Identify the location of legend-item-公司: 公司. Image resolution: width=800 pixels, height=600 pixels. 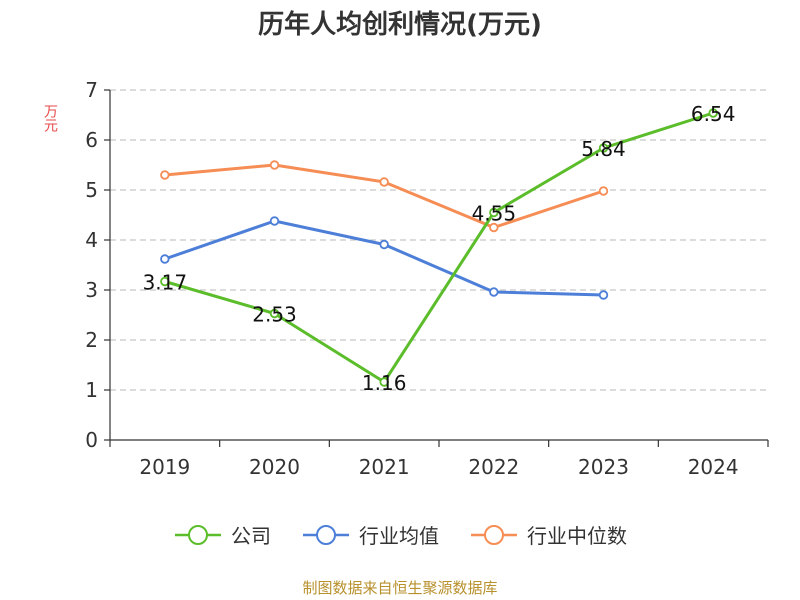
(222, 534).